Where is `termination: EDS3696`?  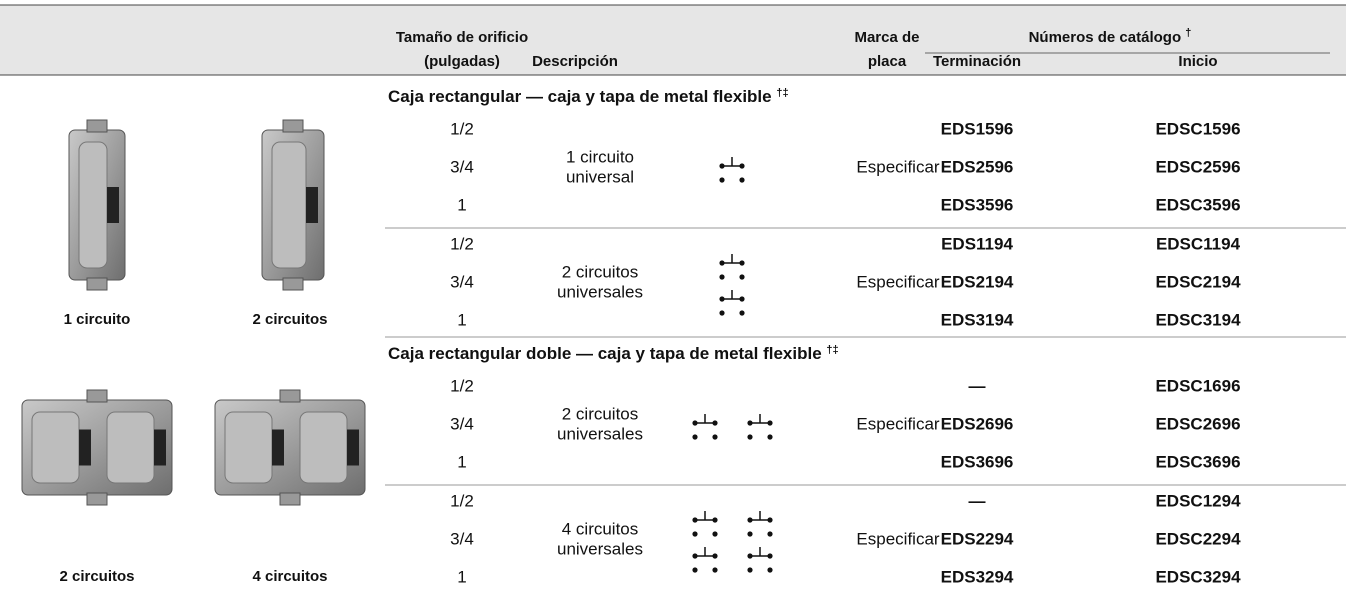 termination: EDS3696 is located at coordinates (977, 461).